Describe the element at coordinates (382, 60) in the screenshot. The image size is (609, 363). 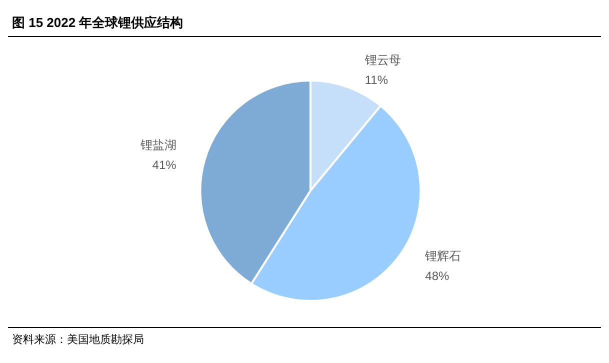
I see `slice-label: 锂云母` at that location.